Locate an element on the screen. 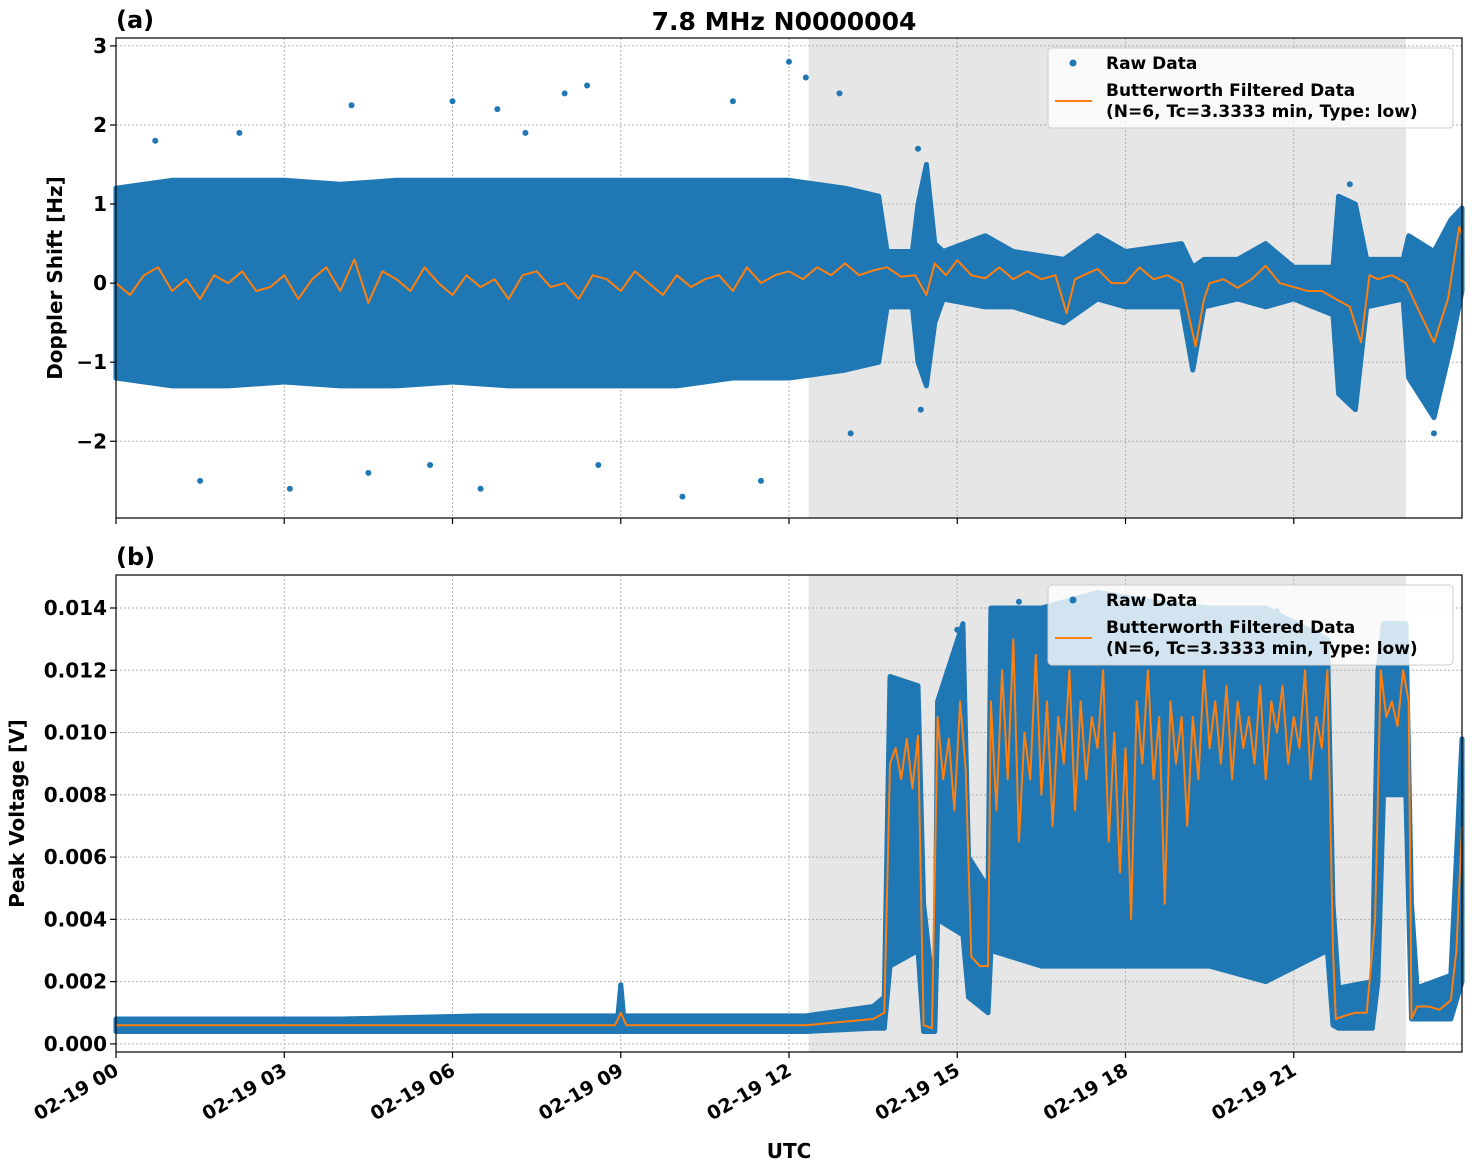 Image resolution: width=1472 pixels, height=1172 pixels. x-axis-label: UTC is located at coordinates (789, 1151).